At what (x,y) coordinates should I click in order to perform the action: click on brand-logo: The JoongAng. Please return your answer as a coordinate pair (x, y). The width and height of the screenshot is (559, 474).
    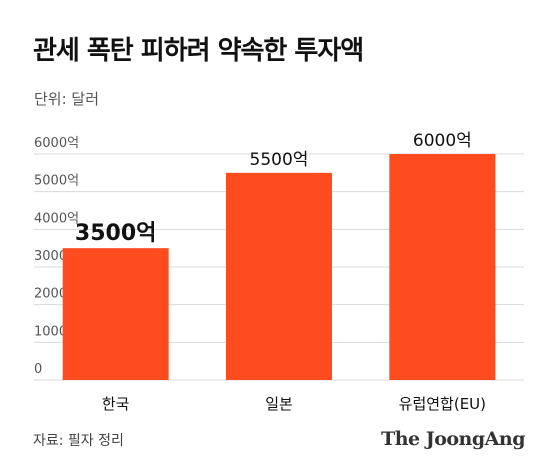
    Looking at the image, I should click on (453, 439).